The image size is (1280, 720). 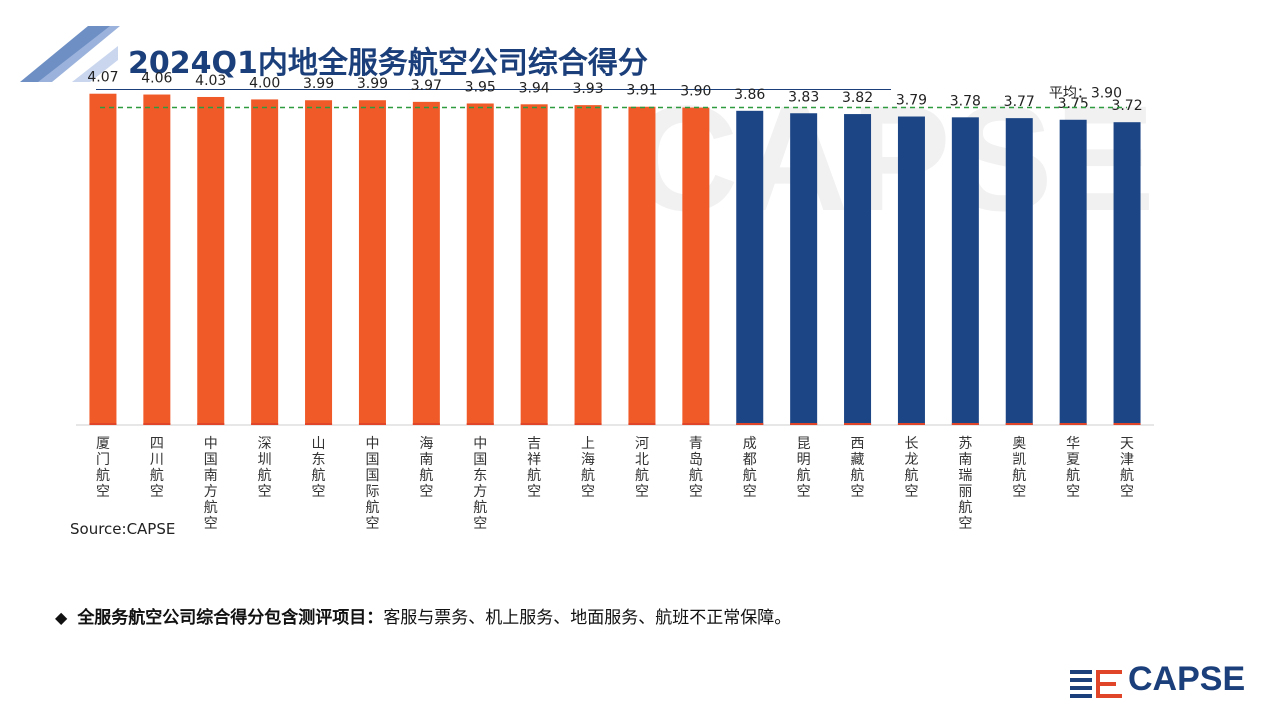 I want to click on x-tick-label: 上海航空, so click(x=588, y=468).